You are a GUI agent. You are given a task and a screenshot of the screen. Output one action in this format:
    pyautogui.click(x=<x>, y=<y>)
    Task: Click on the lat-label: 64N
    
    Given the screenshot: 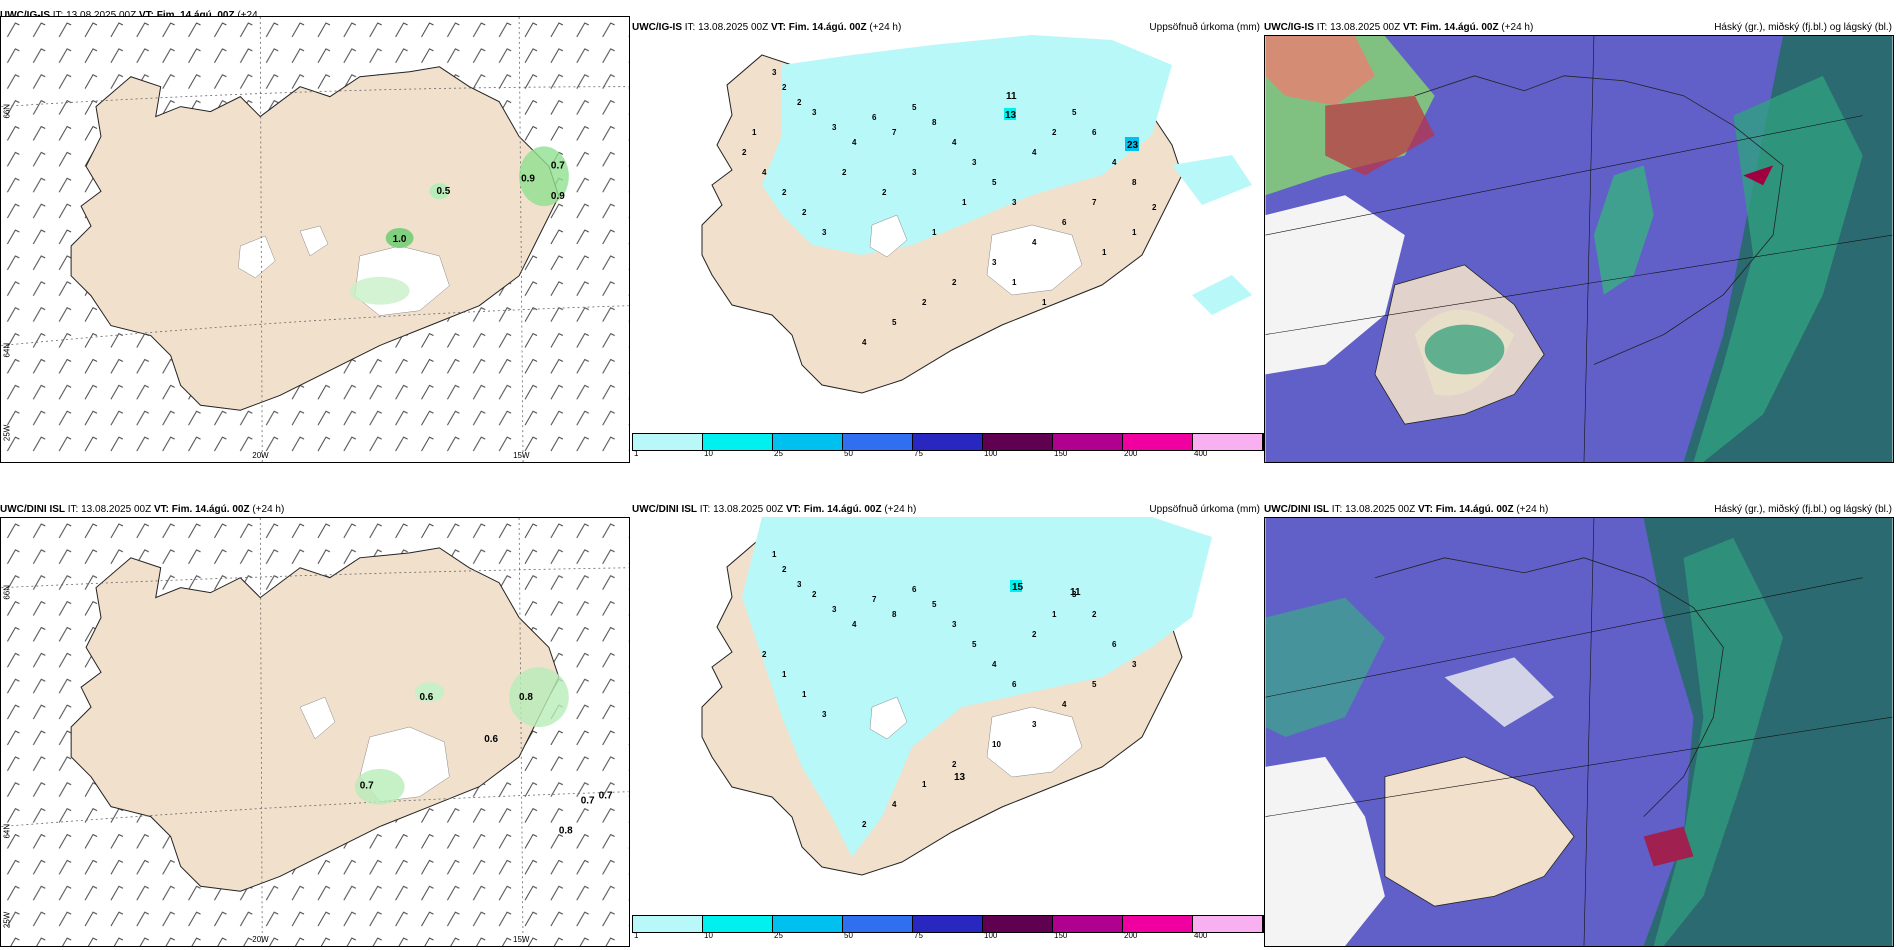 What is the action you would take?
    pyautogui.click(x=6, y=350)
    